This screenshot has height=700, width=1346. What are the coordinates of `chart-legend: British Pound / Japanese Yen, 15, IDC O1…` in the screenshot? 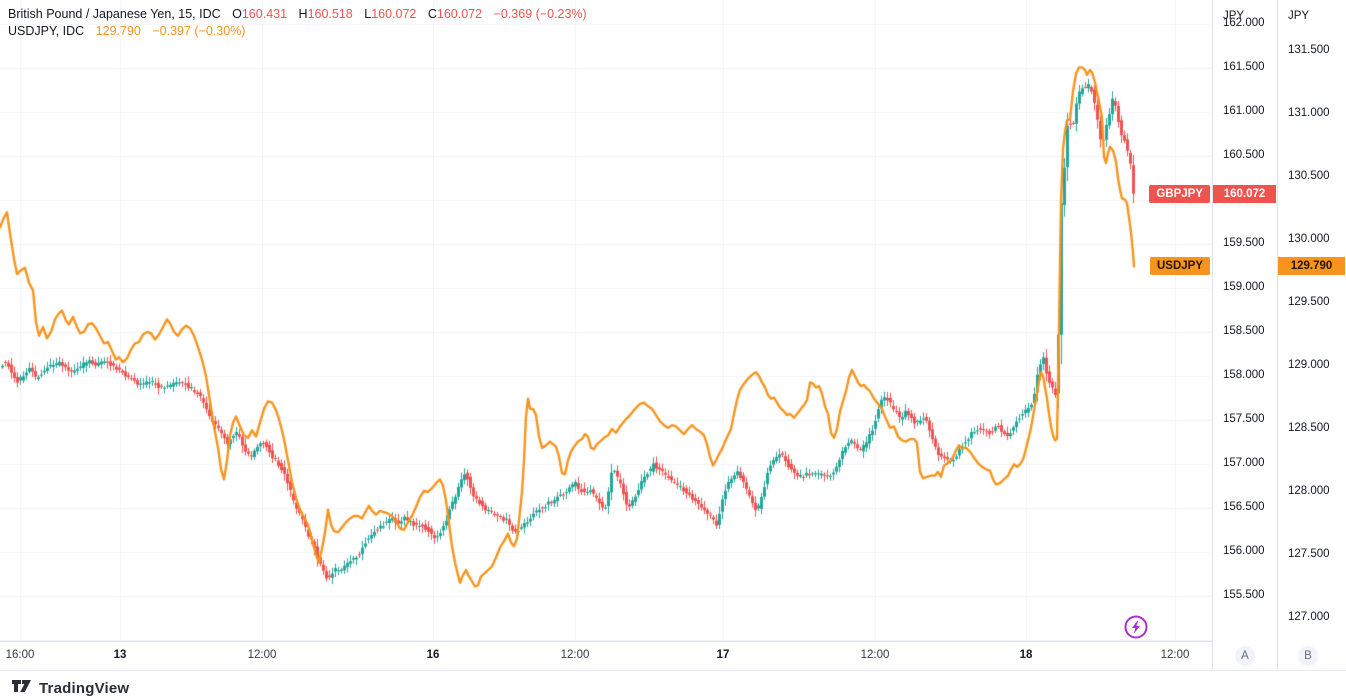 It's located at (297, 23).